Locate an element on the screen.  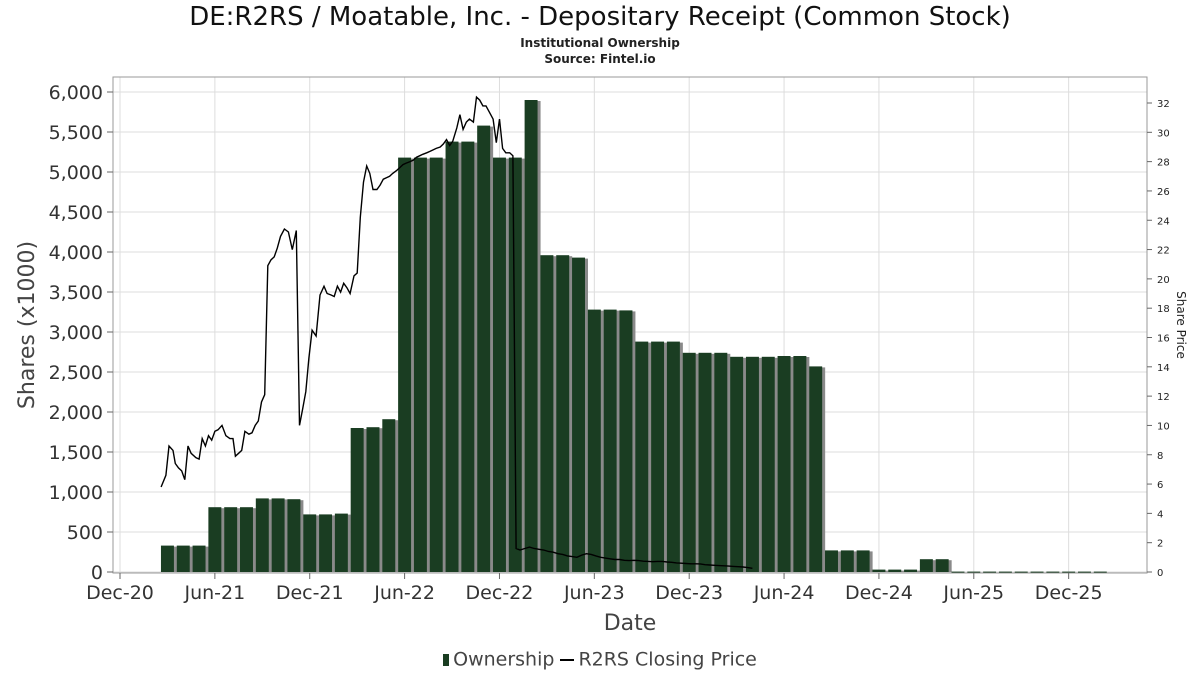
x-tick-label: Jun-21 is located at coordinates (214, 593).